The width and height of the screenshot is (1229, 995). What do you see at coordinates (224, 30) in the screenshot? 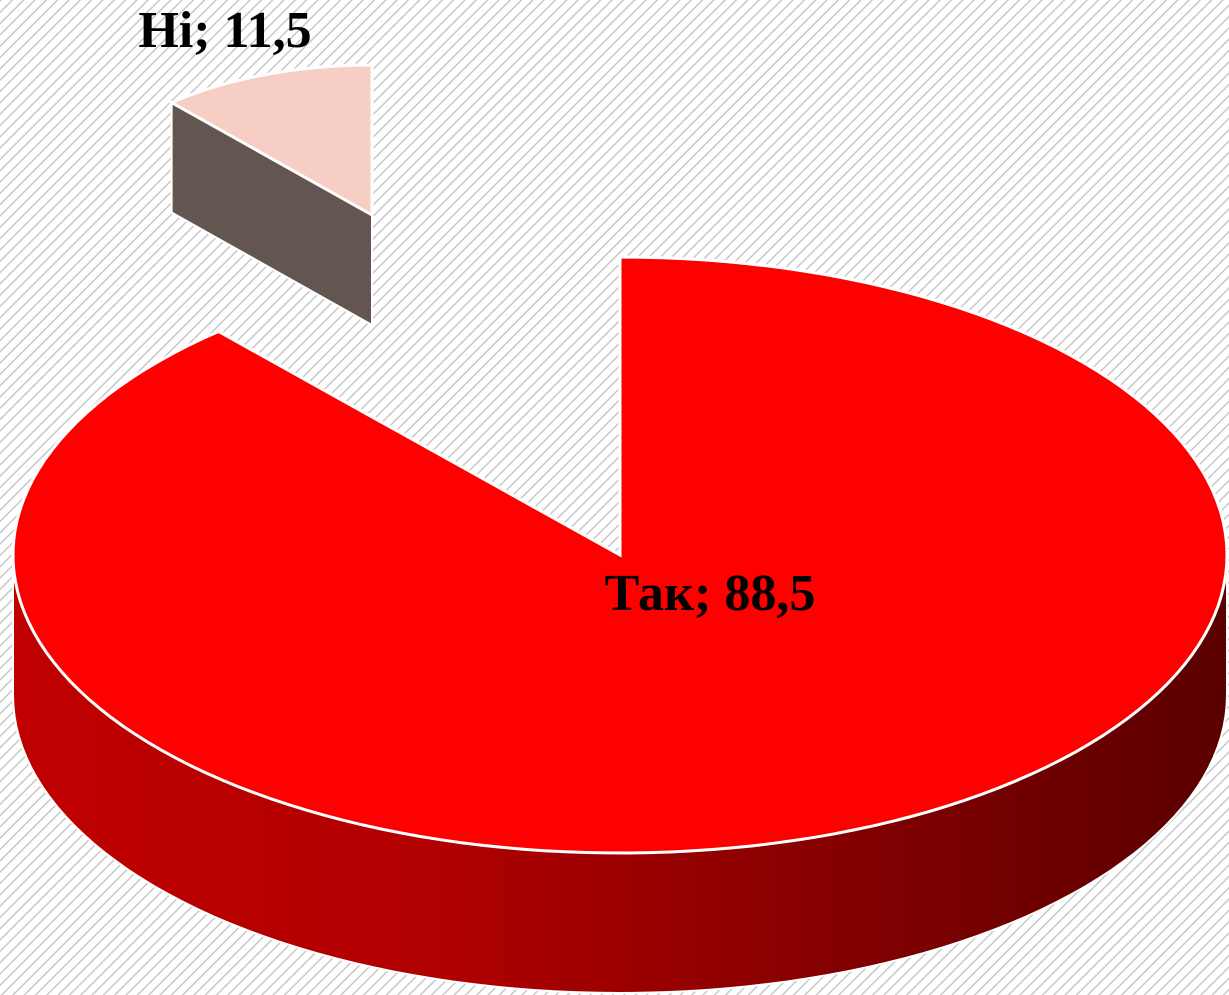
I see `data-label: Ні; 11,5` at bounding box center [224, 30].